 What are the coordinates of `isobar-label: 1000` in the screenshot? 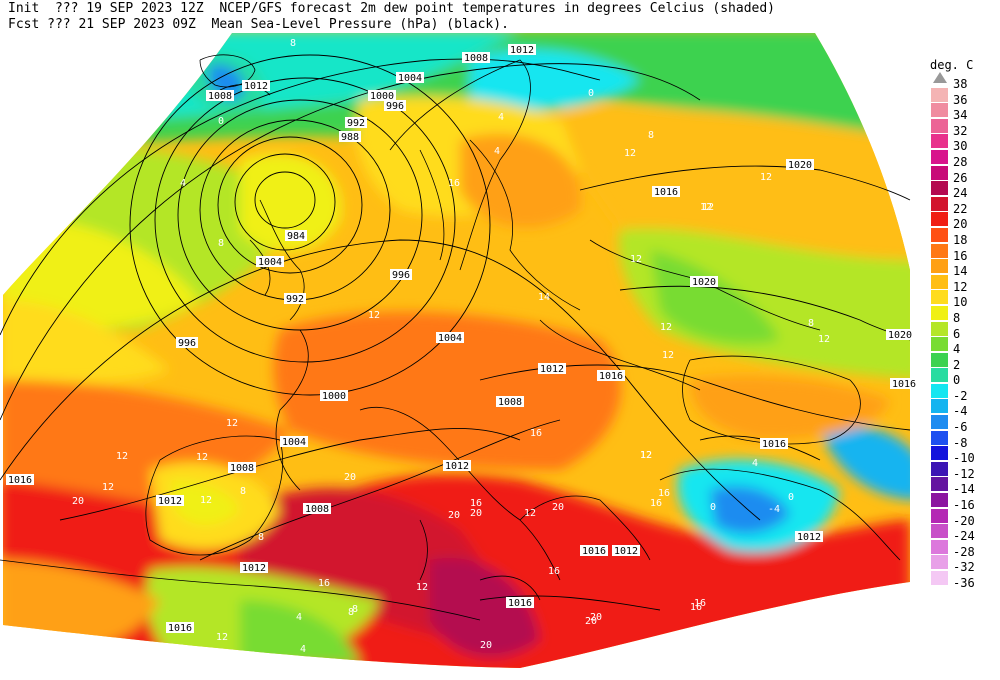 It's located at (334, 396).